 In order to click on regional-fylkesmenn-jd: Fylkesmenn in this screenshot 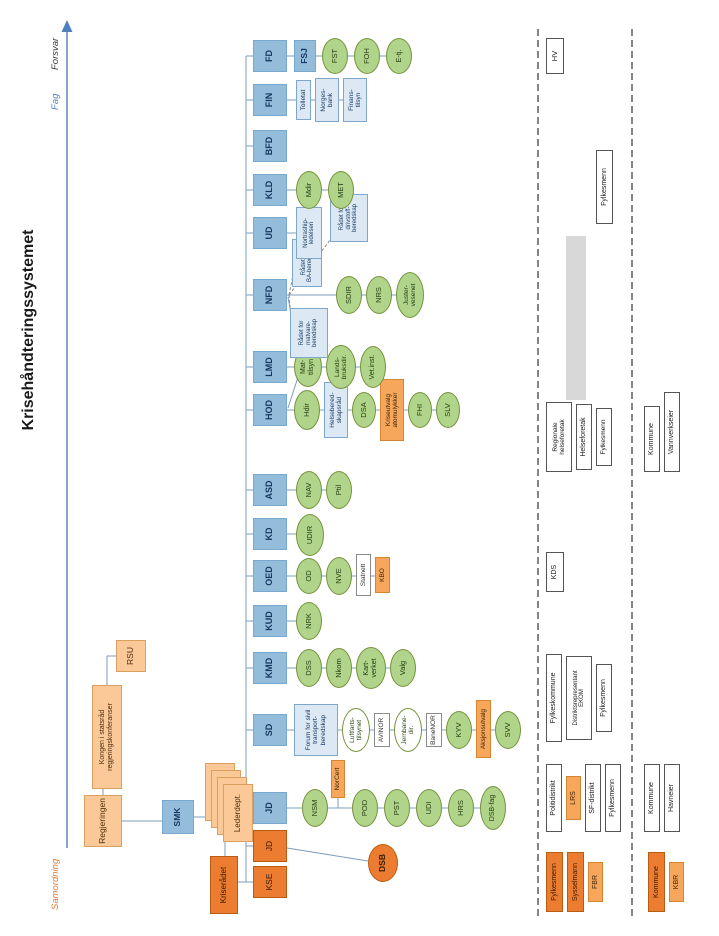, I will do `click(613, 798)`.